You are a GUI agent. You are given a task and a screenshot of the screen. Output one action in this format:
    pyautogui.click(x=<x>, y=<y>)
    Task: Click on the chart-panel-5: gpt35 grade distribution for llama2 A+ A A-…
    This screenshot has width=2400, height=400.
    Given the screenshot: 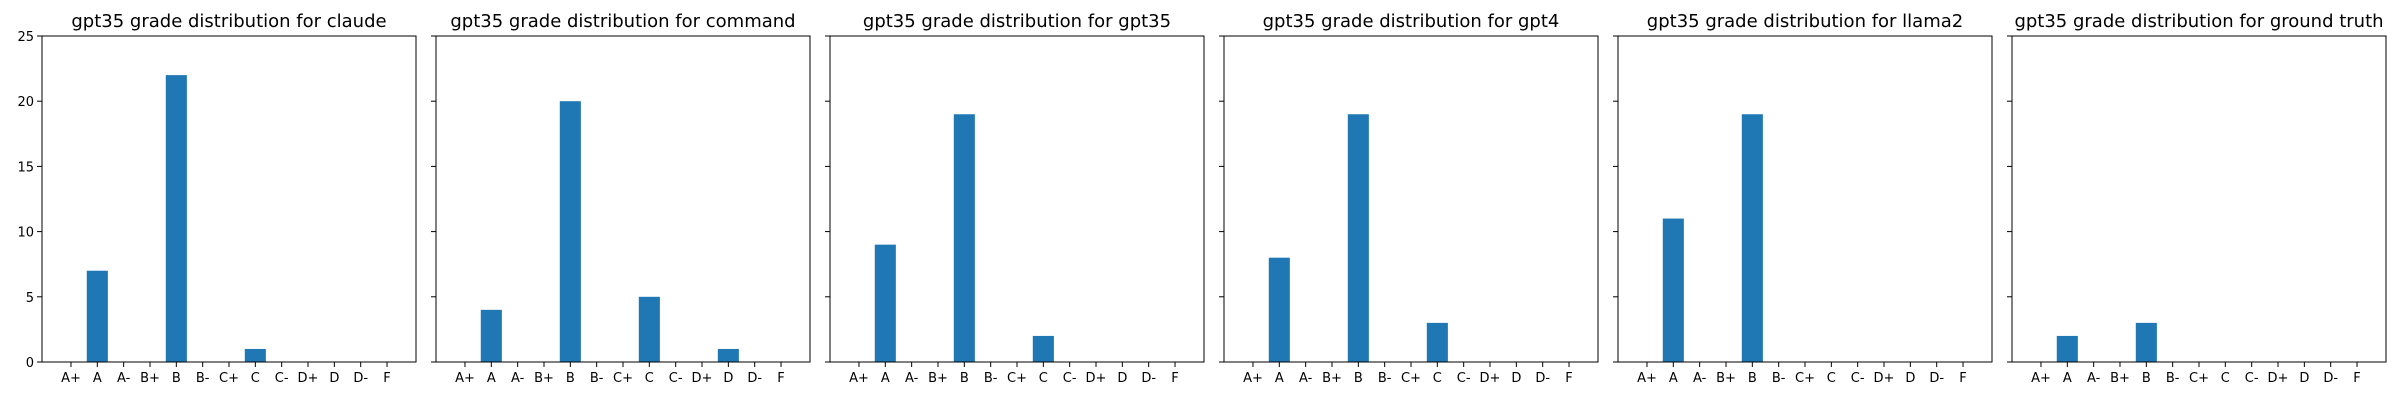 What is the action you would take?
    pyautogui.click(x=1803, y=198)
    